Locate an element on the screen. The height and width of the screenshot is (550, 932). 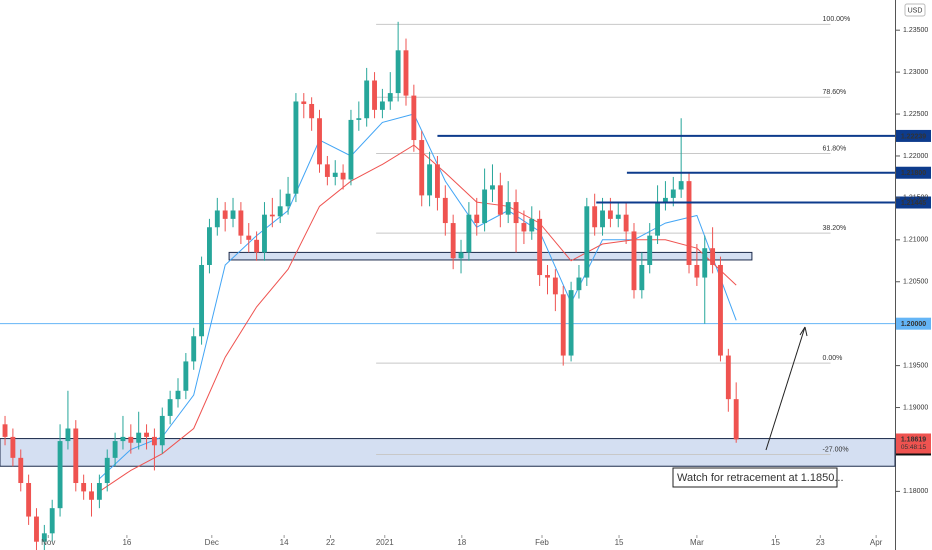
y-tick-label: 1.19500 is located at coordinates (915, 365).